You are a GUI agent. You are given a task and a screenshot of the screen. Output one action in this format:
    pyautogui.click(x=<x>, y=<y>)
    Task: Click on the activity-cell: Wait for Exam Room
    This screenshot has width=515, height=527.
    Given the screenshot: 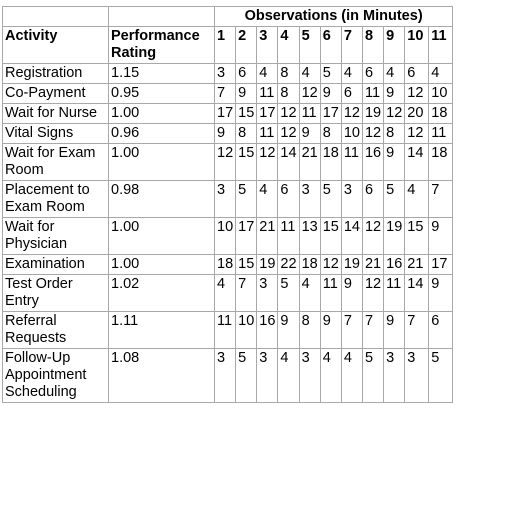 What is the action you would take?
    pyautogui.click(x=55, y=162)
    